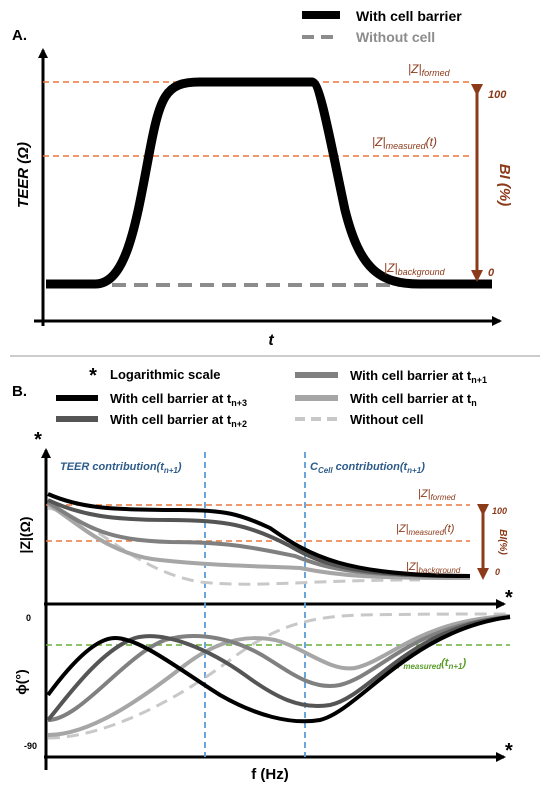  Describe the element at coordinates (491, 273) in the screenshot. I see `bi-bottom-tick: 0` at that location.